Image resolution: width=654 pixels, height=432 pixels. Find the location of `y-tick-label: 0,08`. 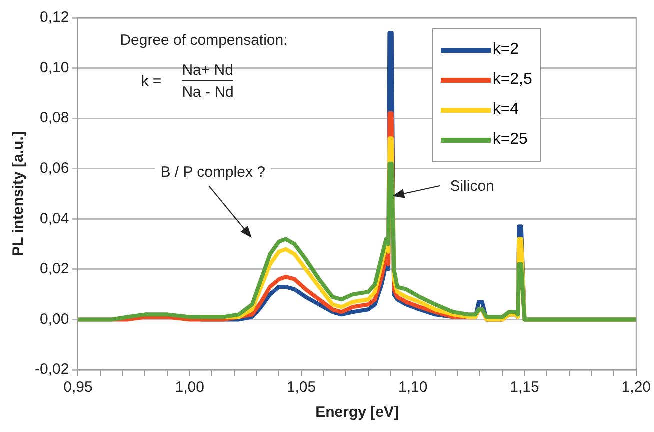

y-tick-label: 0,08 is located at coordinates (55, 118).